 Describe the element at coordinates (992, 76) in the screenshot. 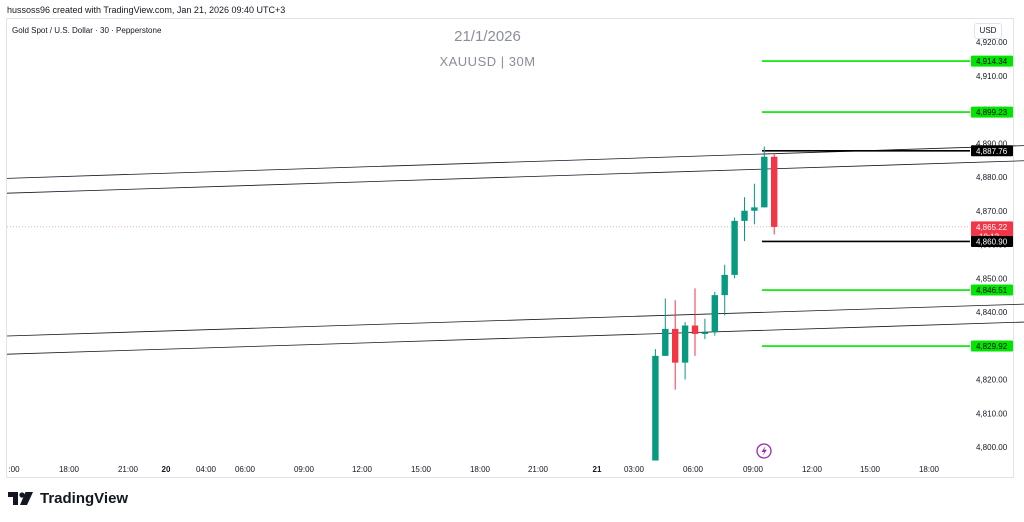

I see `y-tick-label: 4,910.00` at that location.